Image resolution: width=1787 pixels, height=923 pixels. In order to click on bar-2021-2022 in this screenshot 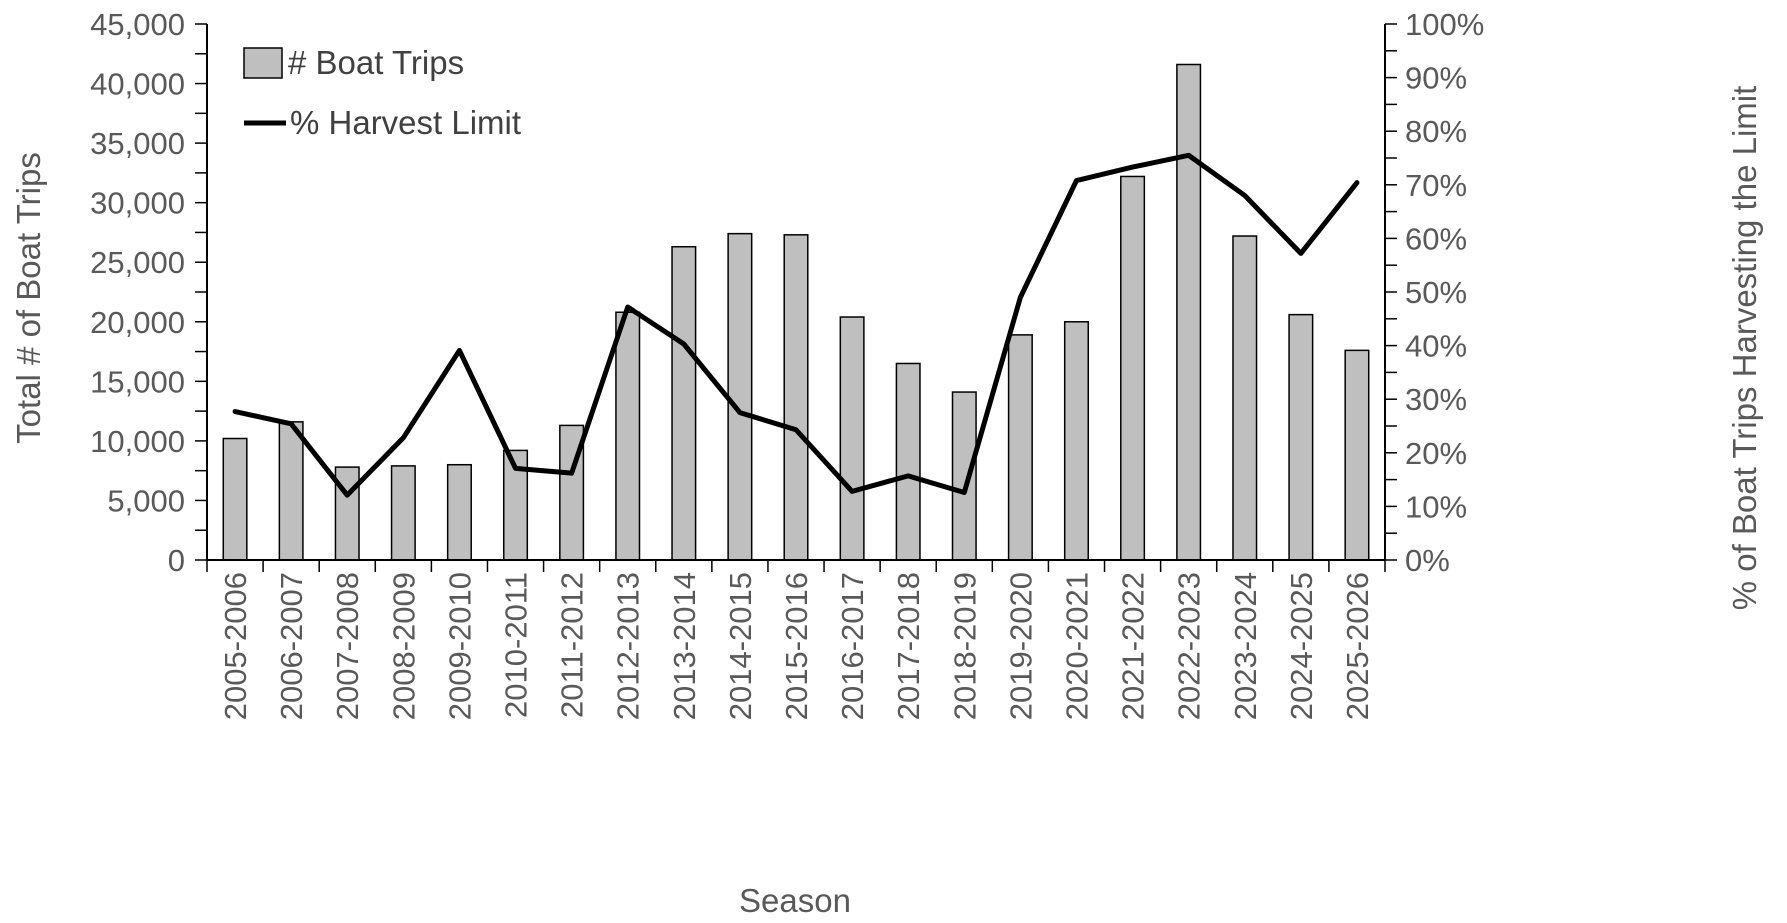, I will do `click(1133, 368)`.